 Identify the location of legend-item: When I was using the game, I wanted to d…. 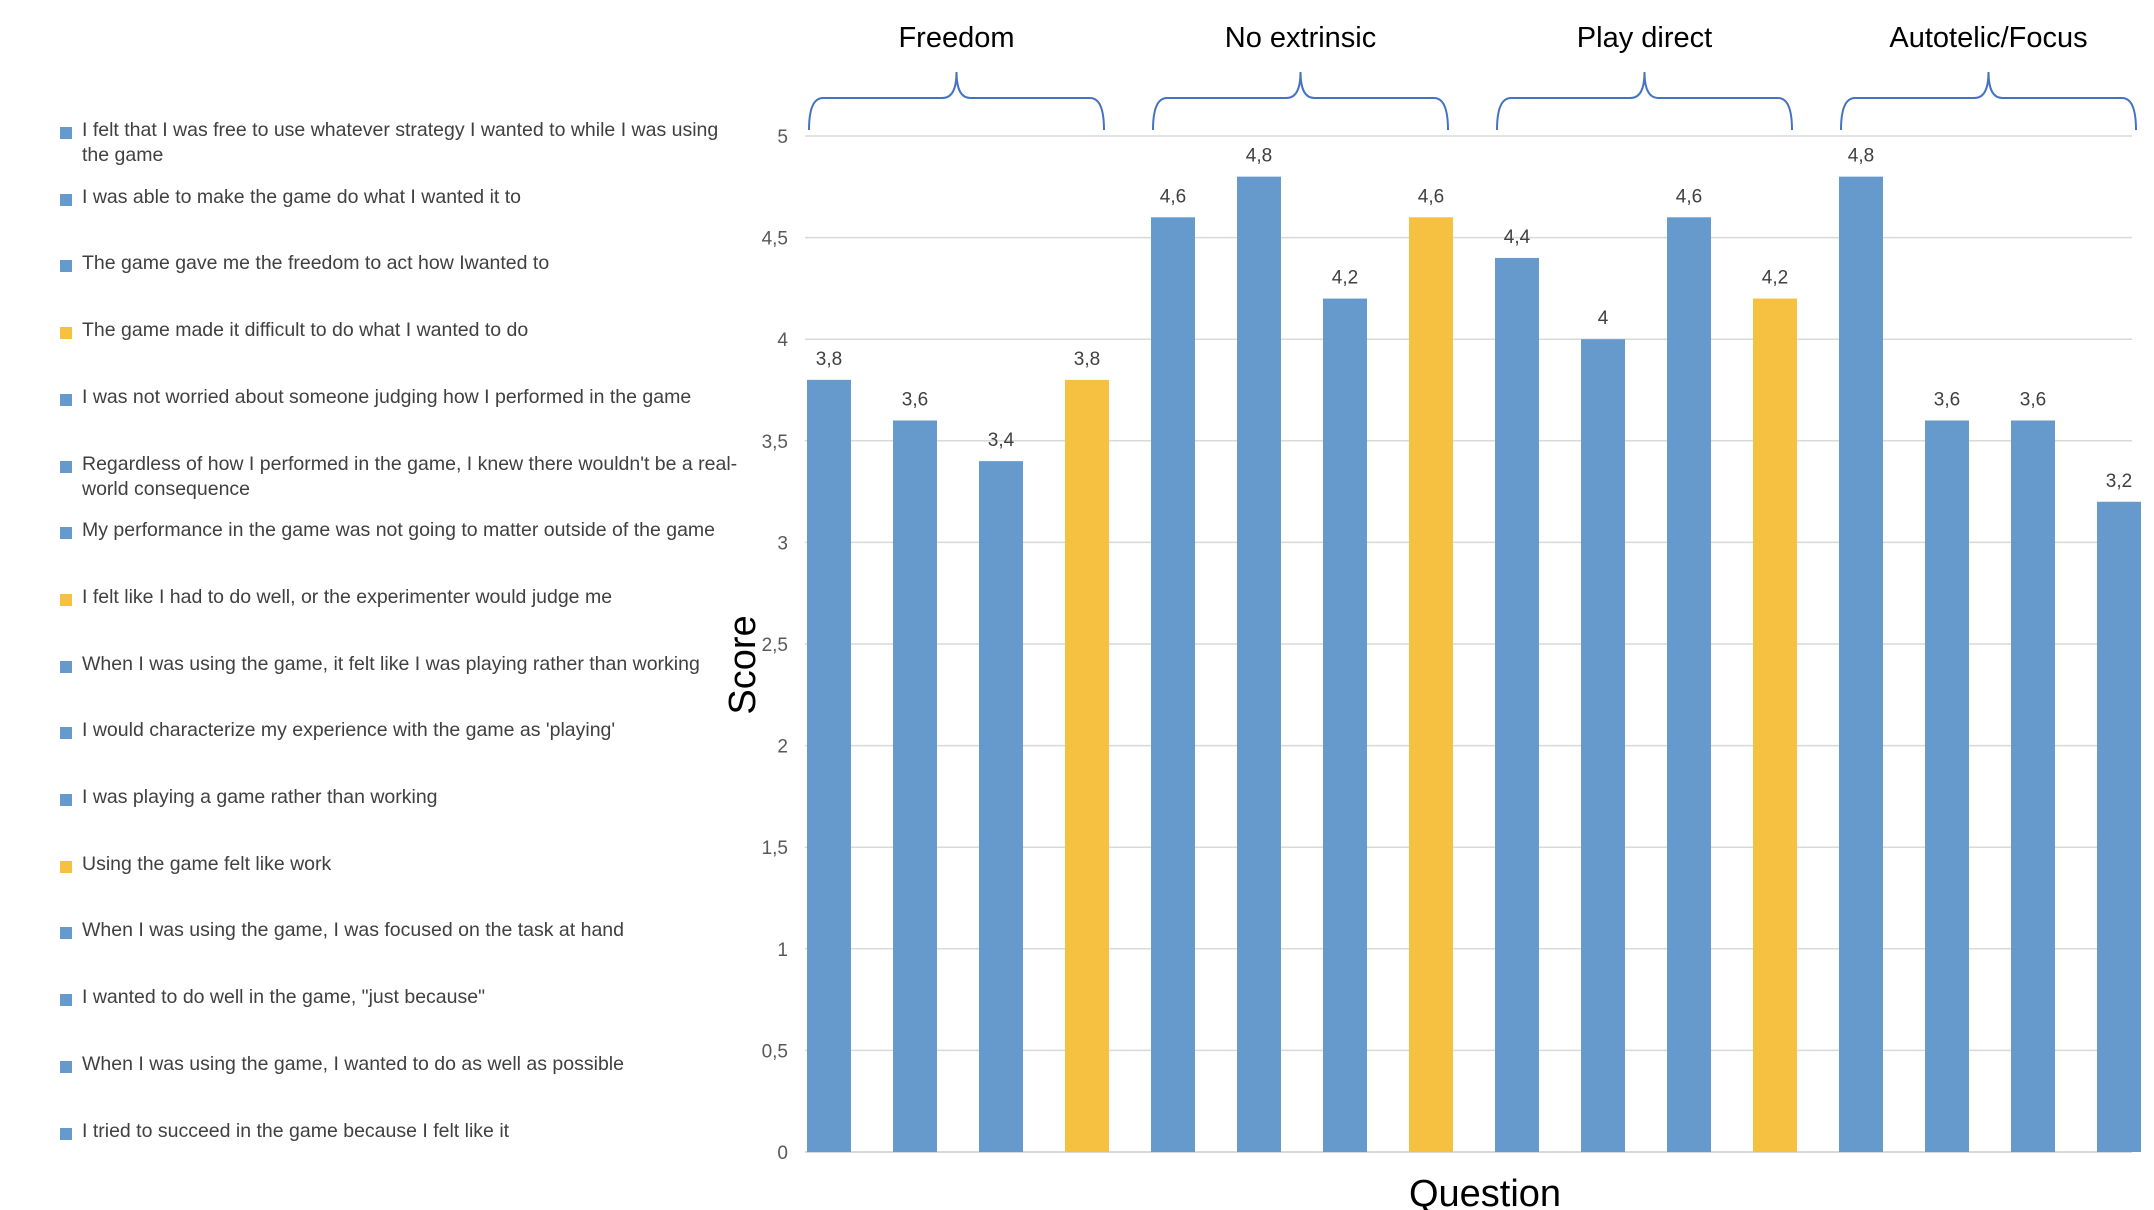
(405, 1064).